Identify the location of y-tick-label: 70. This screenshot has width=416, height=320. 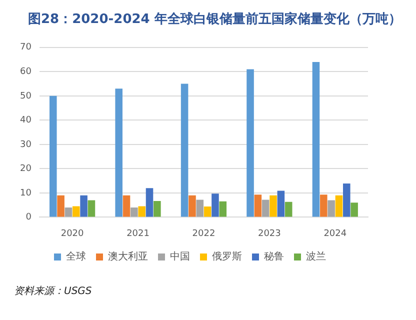
(26, 47).